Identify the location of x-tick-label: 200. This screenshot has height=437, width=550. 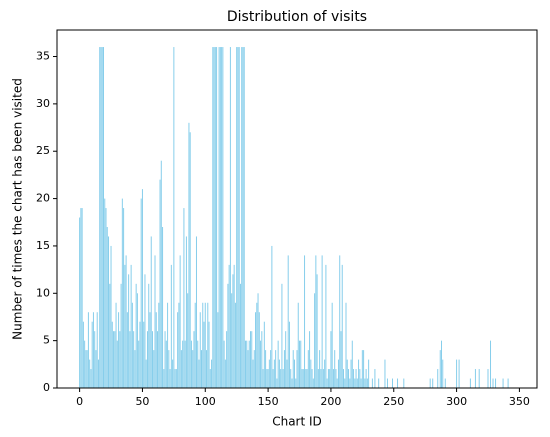
(330, 401).